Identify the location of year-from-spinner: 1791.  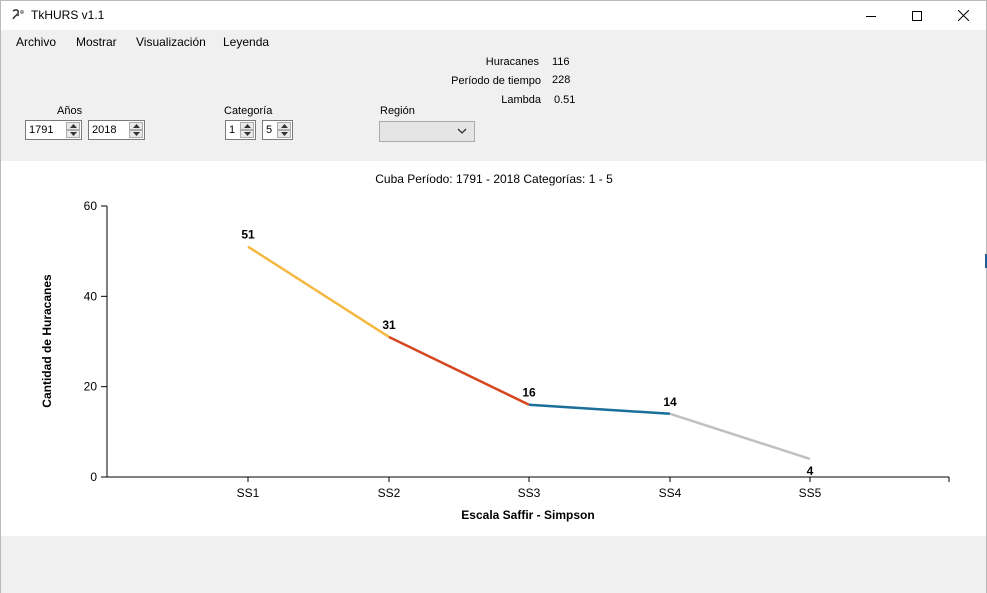
(53, 130).